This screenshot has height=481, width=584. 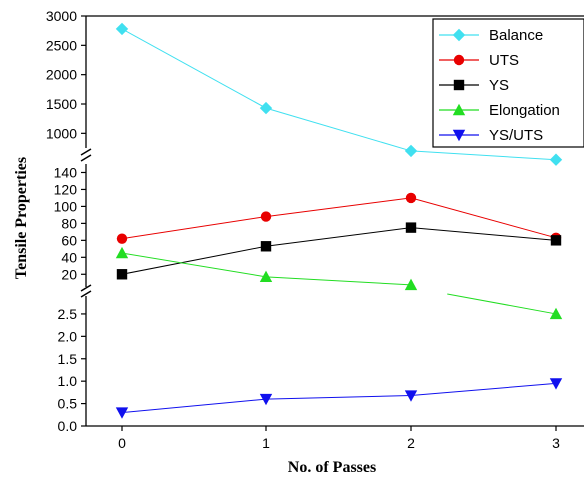 What do you see at coordinates (61, 75) in the screenshot?
I see `y-tick-label: 2000` at bounding box center [61, 75].